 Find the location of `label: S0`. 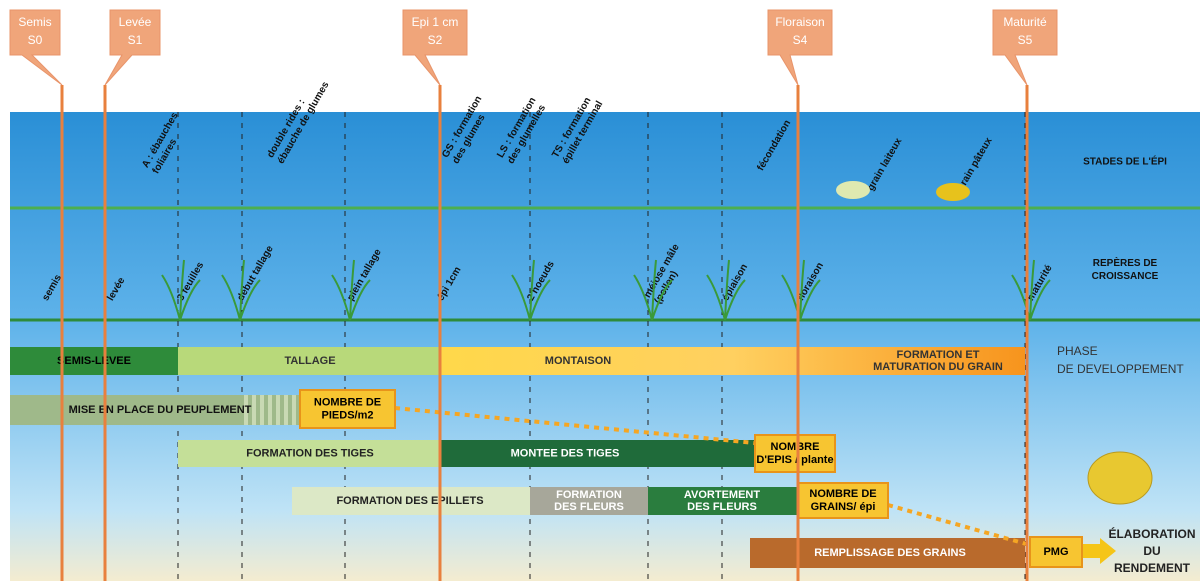

label: S0 is located at coordinates (35, 40).